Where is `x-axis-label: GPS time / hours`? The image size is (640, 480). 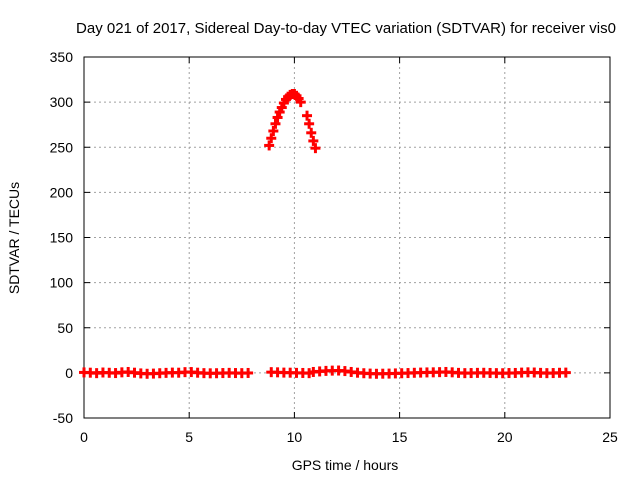
x-axis-label: GPS time / hours is located at coordinates (345, 465).